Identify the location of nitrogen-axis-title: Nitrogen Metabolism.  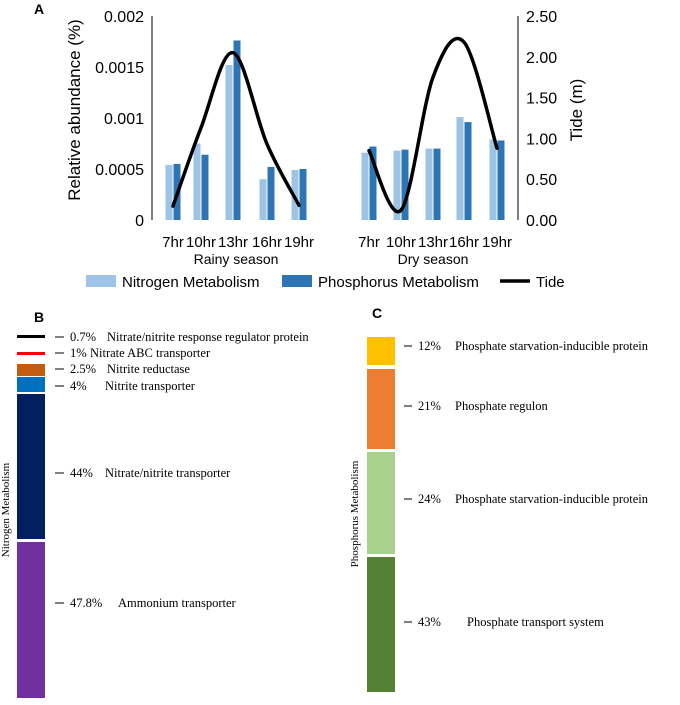
(6, 509).